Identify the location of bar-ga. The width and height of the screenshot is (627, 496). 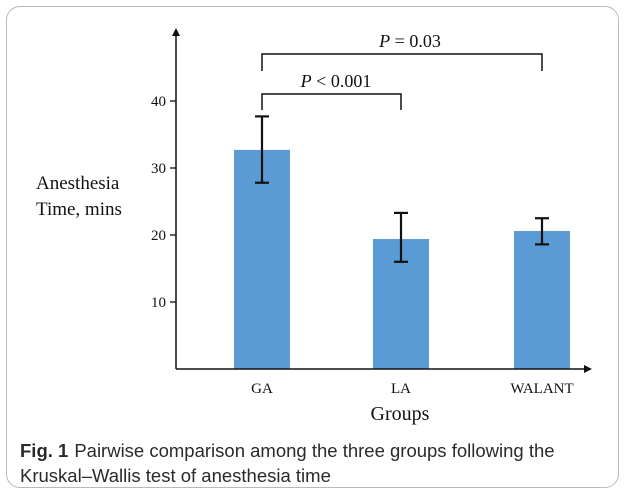
(262, 259).